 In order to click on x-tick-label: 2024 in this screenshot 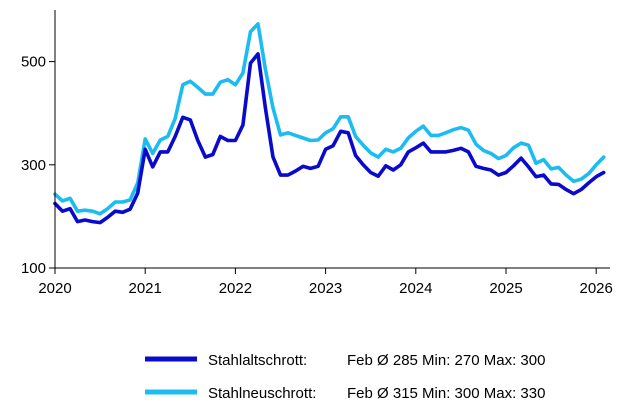, I will do `click(415, 288)`.